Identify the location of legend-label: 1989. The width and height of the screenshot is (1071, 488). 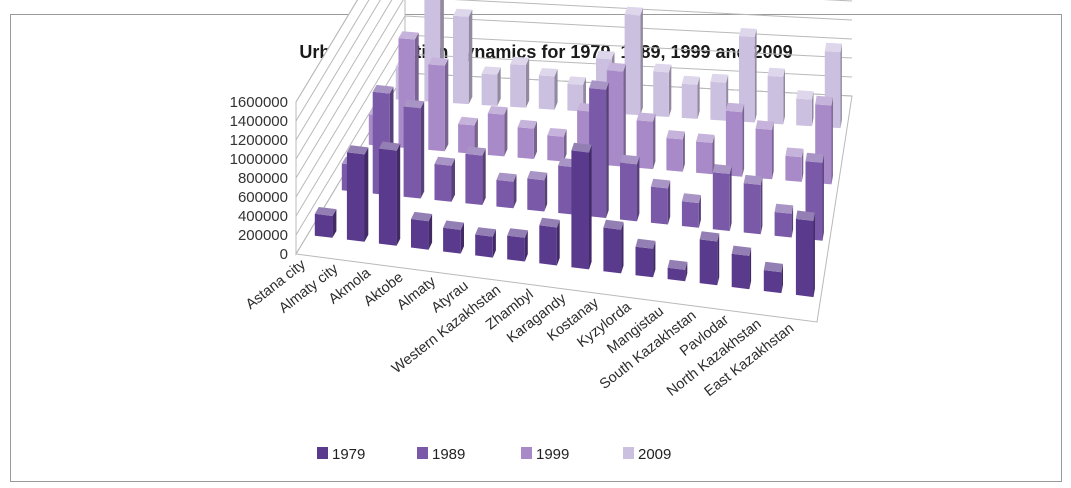
(448, 454).